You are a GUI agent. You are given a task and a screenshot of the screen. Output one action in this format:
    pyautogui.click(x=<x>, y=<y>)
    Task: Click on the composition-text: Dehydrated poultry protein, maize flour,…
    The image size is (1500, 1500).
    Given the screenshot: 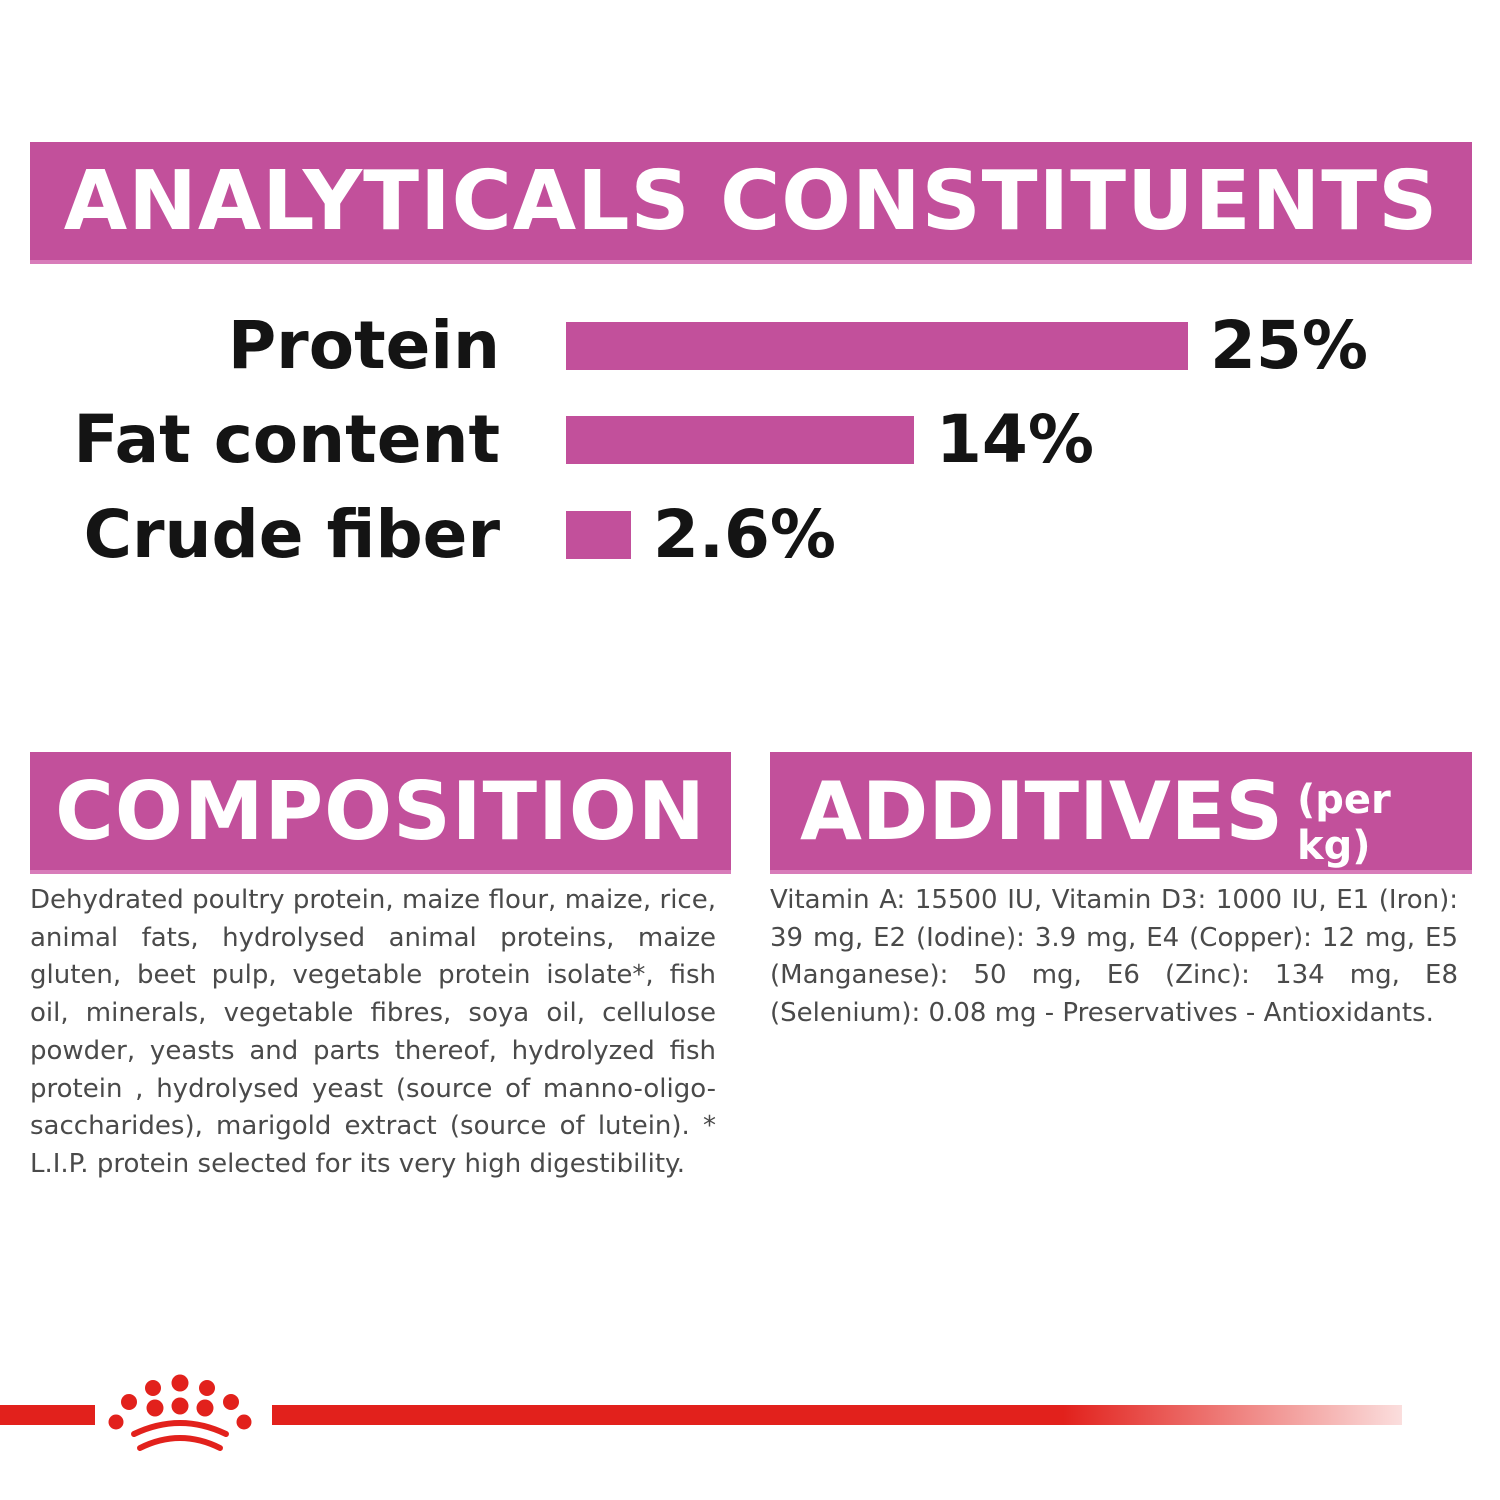 What is the action you would take?
    pyautogui.click(x=373, y=1032)
    